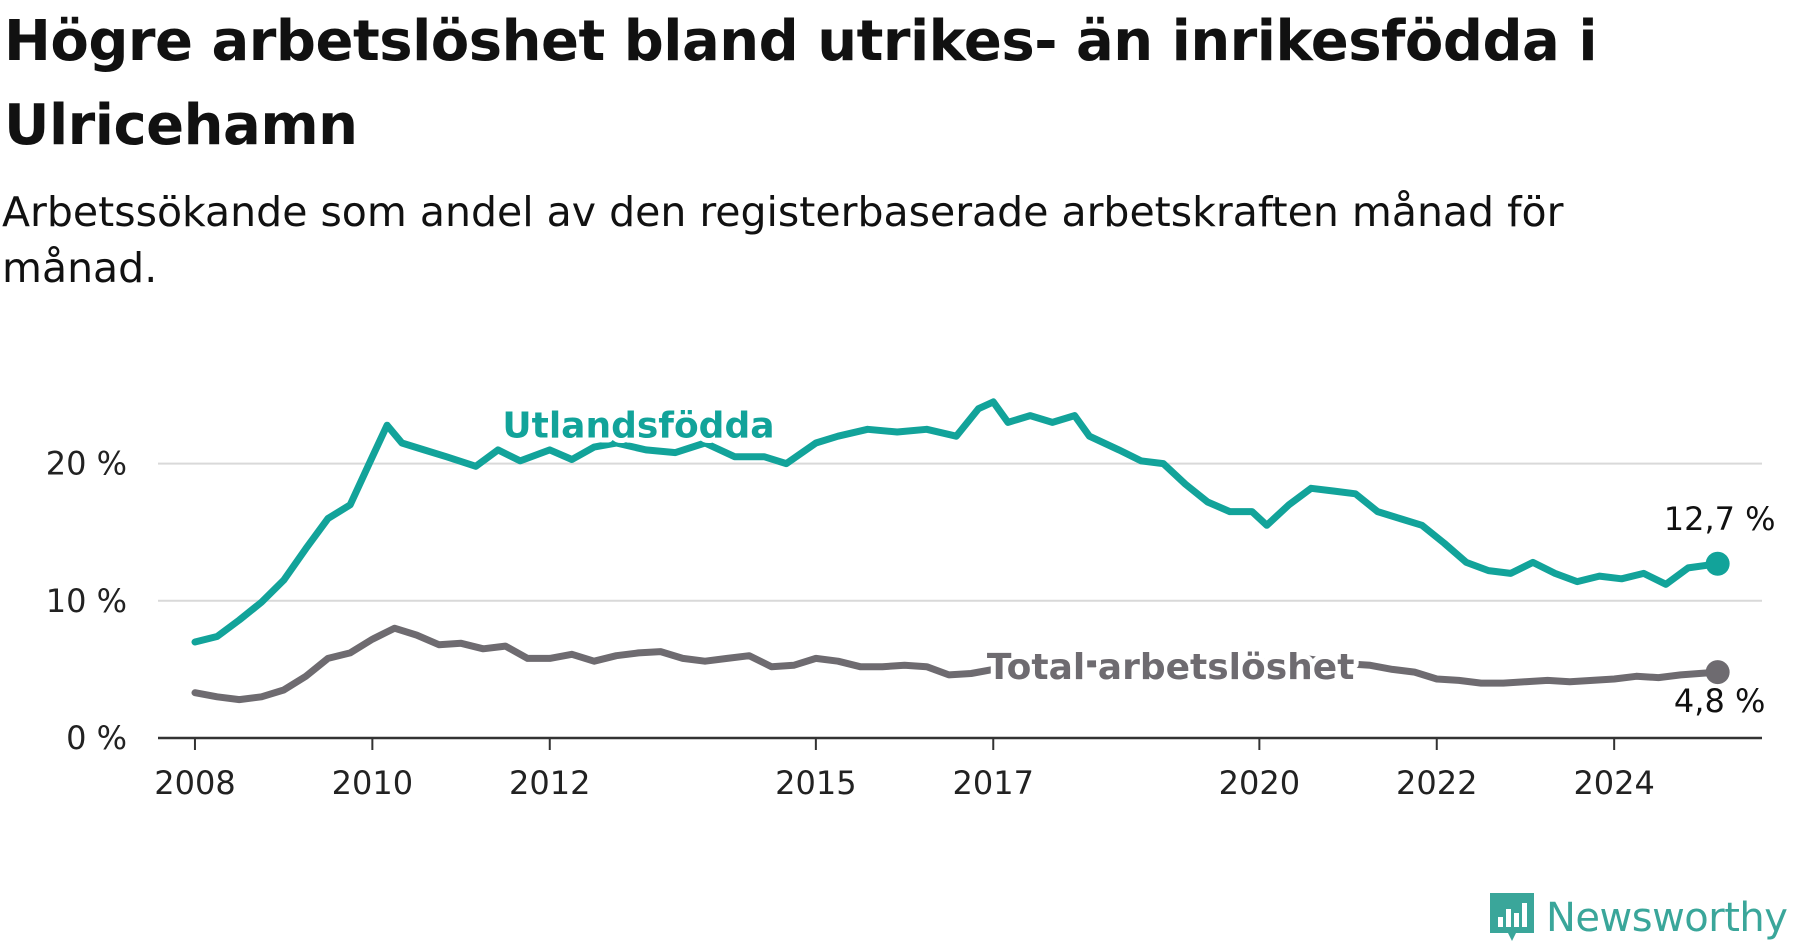  What do you see at coordinates (960, 532) in the screenshot?
I see `gridlines` at bounding box center [960, 532].